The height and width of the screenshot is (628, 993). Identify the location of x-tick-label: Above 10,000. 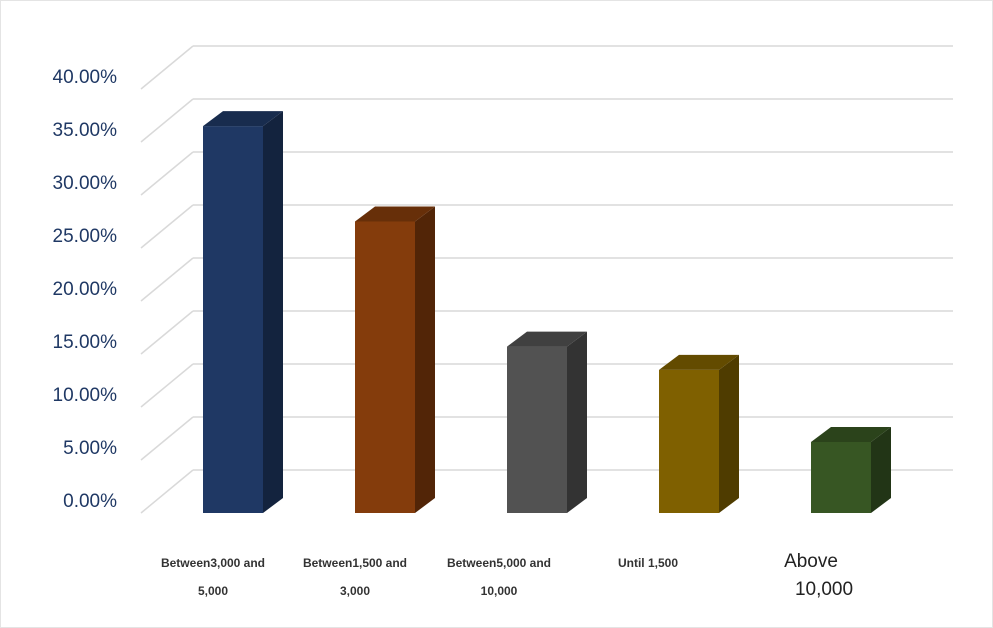
(818, 575).